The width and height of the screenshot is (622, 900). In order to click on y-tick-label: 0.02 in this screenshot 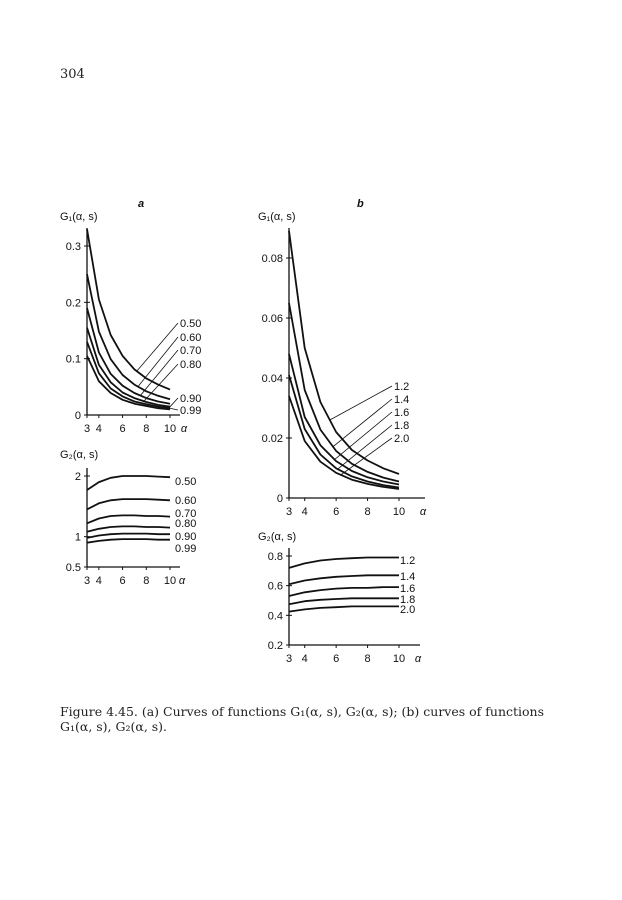, I will do `click(272, 439)`.